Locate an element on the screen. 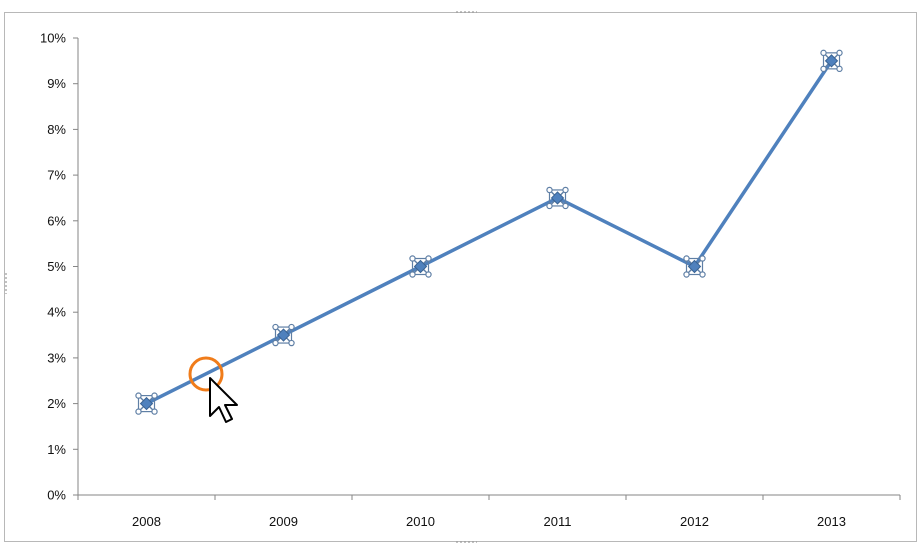 The height and width of the screenshot is (548, 919). resize-handle-top is located at coordinates (466, 12).